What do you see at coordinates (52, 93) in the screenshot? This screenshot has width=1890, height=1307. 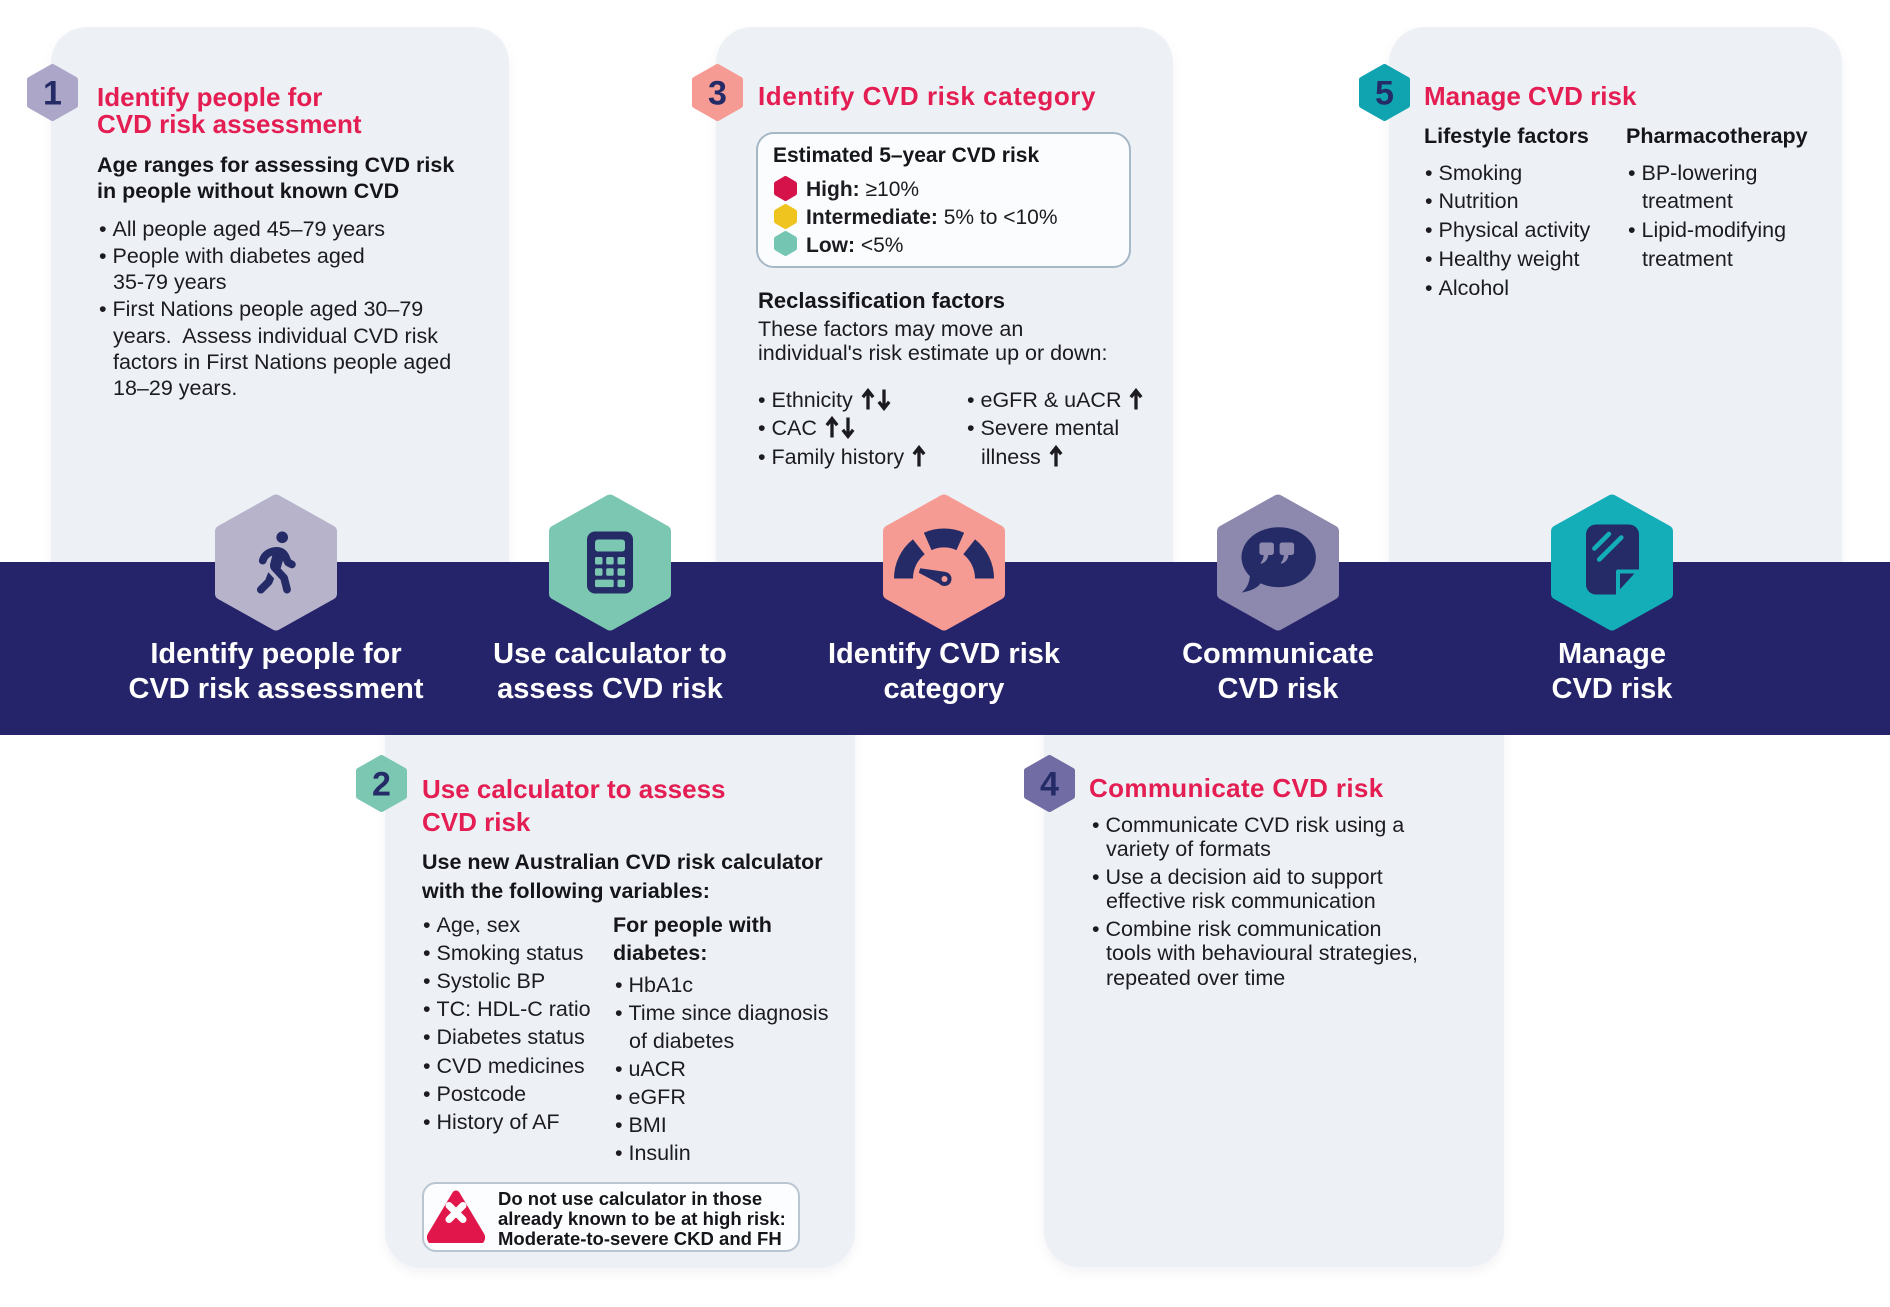 I see `svg-text: 1` at bounding box center [52, 93].